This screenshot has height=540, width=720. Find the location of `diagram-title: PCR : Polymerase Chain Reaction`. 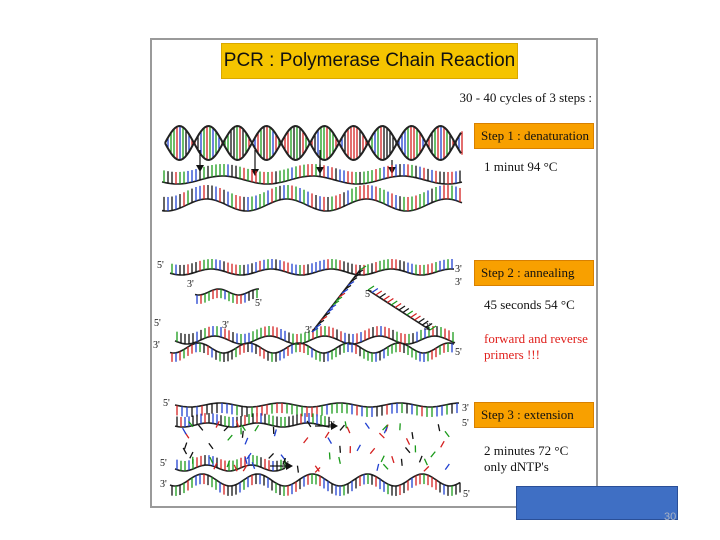

diagram-title: PCR : Polymerase Chain Reaction is located at coordinates (369, 60).